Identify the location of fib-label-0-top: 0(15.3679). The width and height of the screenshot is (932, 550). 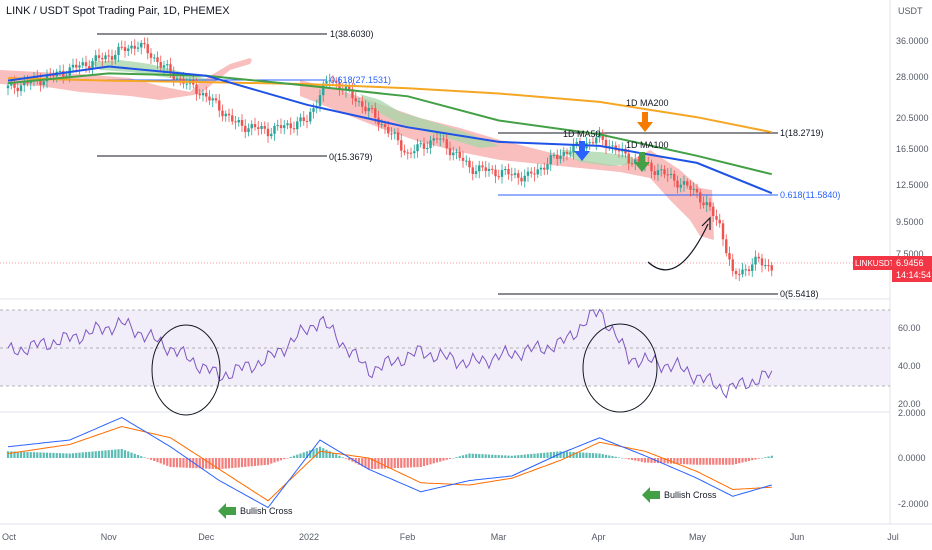
(351, 157).